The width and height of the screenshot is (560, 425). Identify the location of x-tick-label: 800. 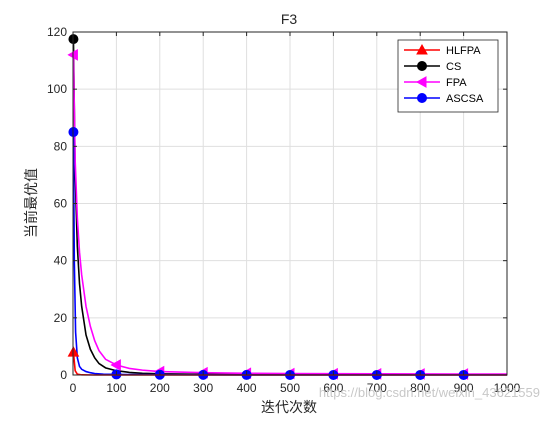
(420, 388).